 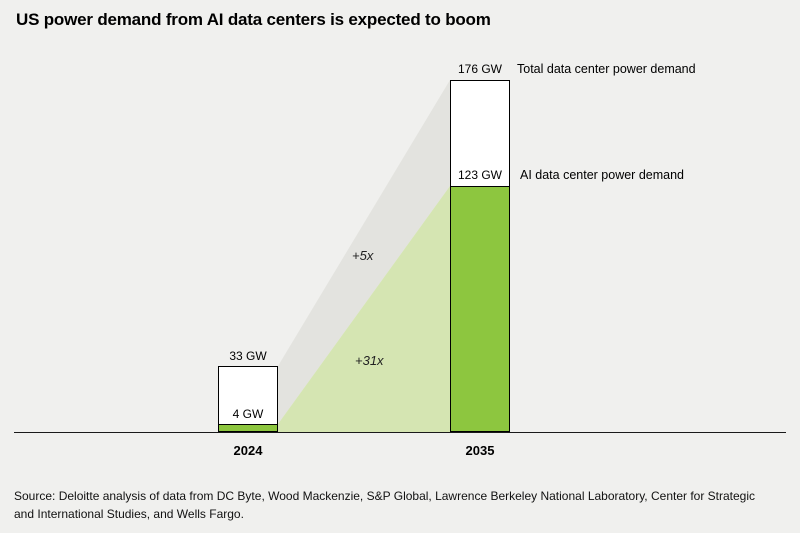 What do you see at coordinates (479, 175) in the screenshot?
I see `value-label-2035-ai: 123 GW` at bounding box center [479, 175].